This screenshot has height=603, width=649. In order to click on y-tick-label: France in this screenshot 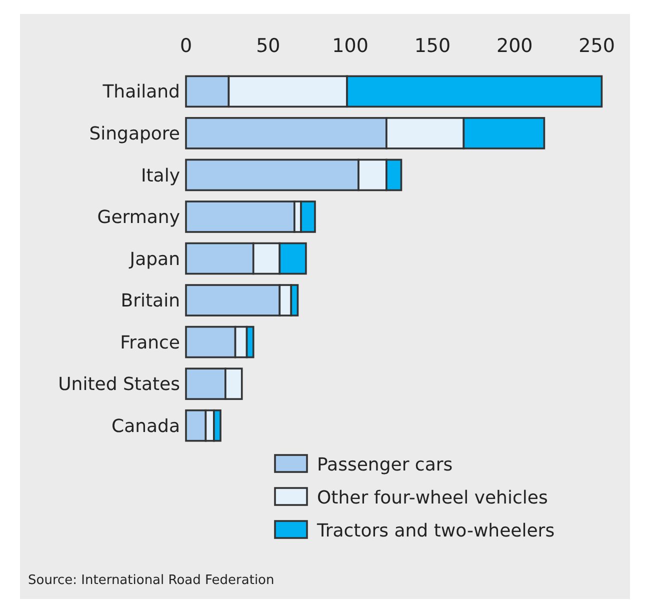, I will do `click(150, 343)`.